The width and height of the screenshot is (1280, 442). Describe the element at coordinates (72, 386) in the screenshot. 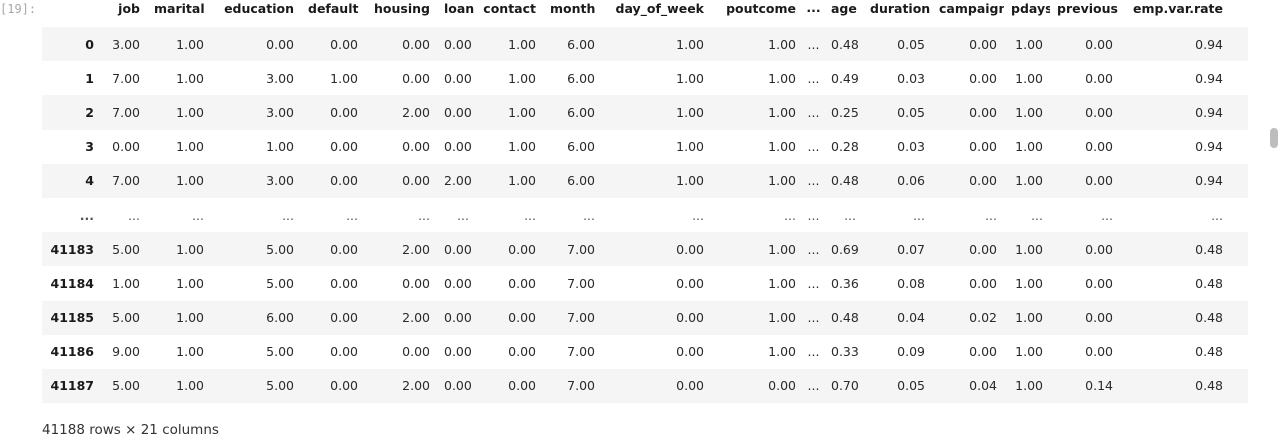

I see `row-index: 41187` at that location.